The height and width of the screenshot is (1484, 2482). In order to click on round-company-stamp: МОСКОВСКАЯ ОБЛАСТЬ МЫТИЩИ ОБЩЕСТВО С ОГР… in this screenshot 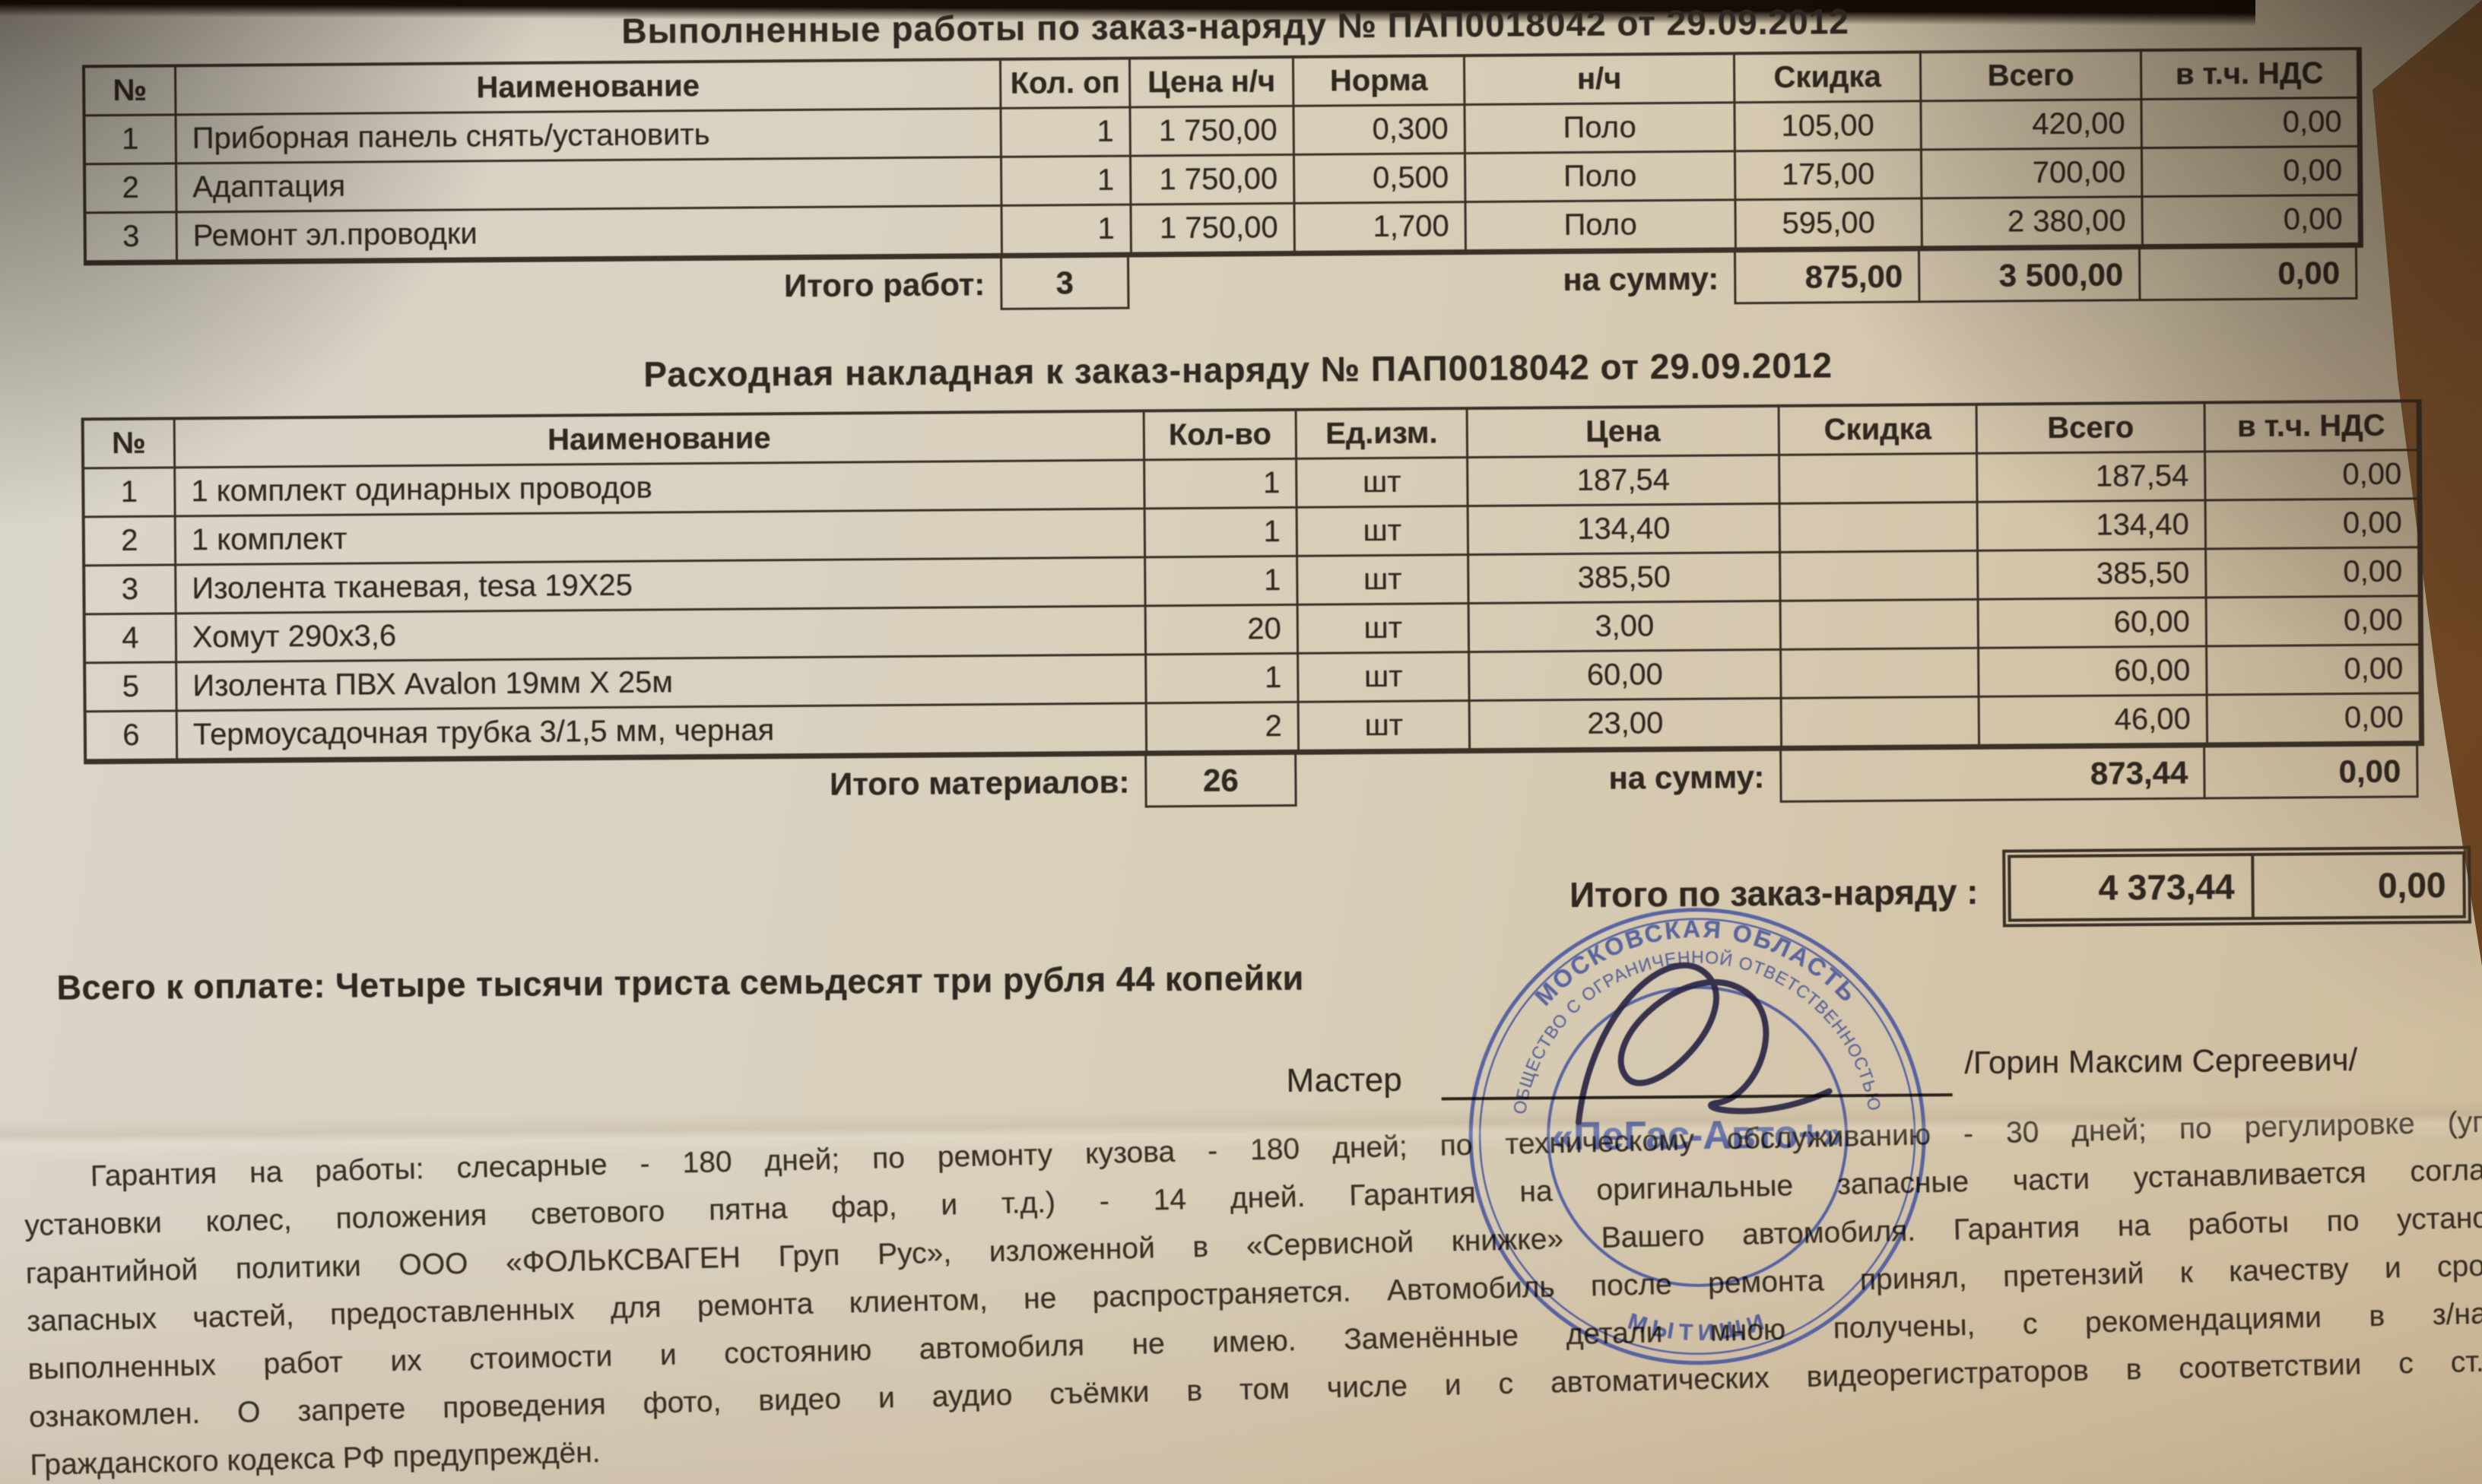, I will do `click(1697, 1136)`.